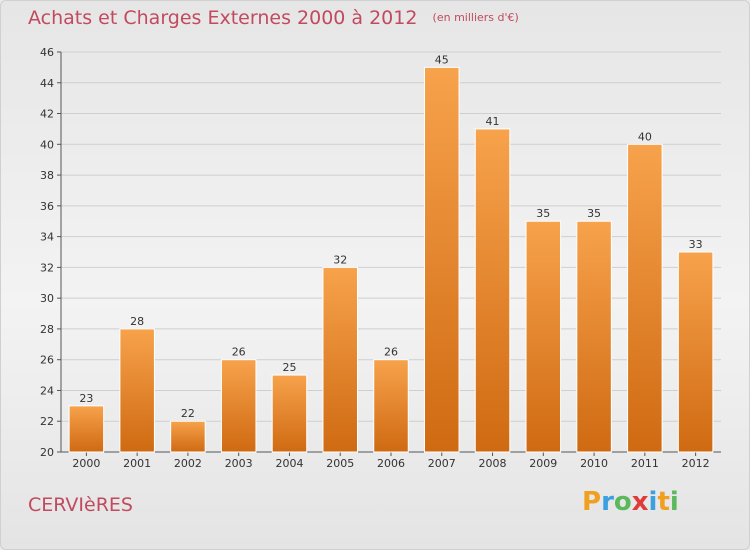 The image size is (750, 550). I want to click on y-tick-label: 24, so click(47, 390).